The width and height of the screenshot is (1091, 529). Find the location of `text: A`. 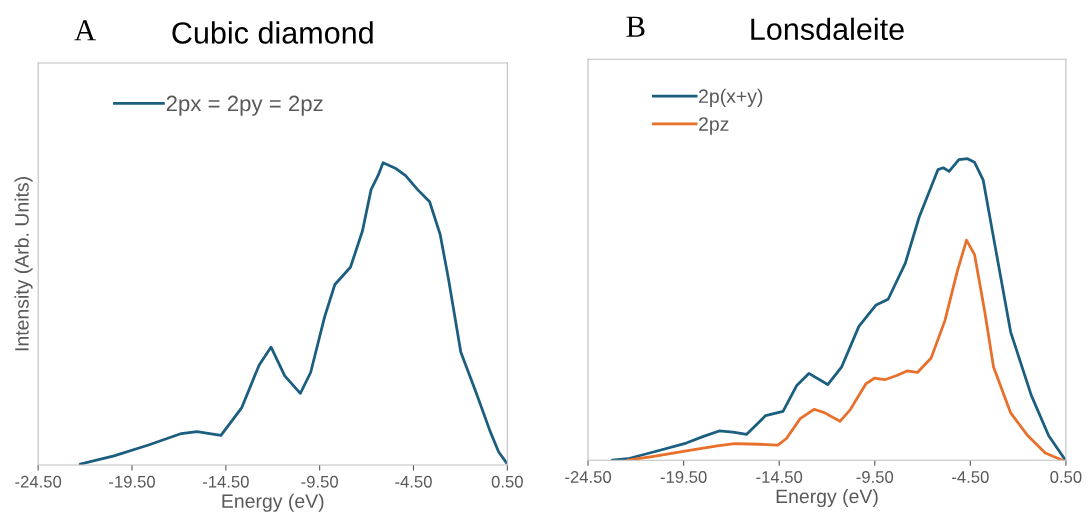

text: A is located at coordinates (85, 30).